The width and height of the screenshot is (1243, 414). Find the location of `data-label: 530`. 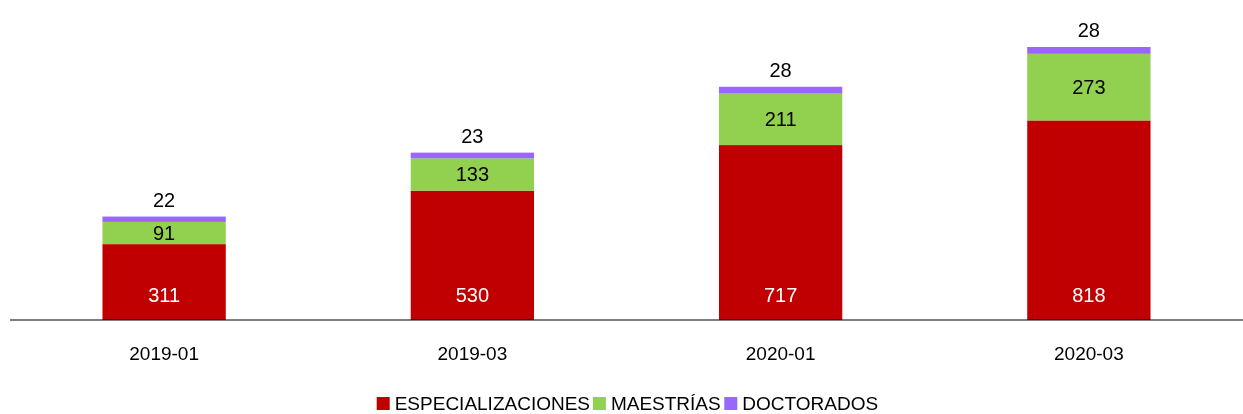

data-label: 530 is located at coordinates (472, 295).